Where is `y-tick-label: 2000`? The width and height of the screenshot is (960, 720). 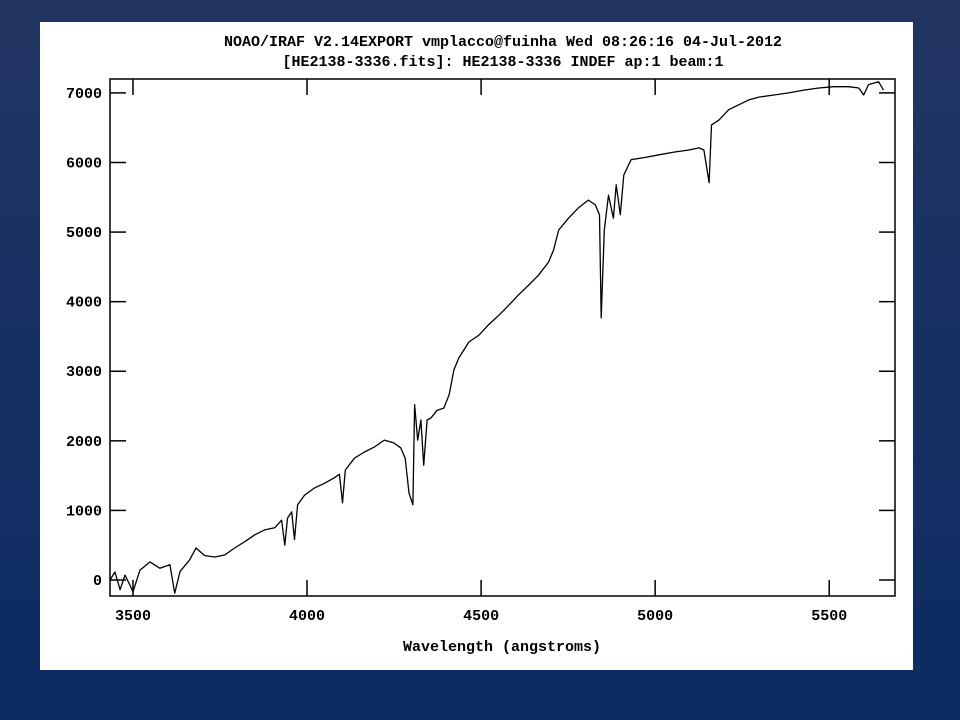
y-tick-label: 2000 is located at coordinates (84, 442).